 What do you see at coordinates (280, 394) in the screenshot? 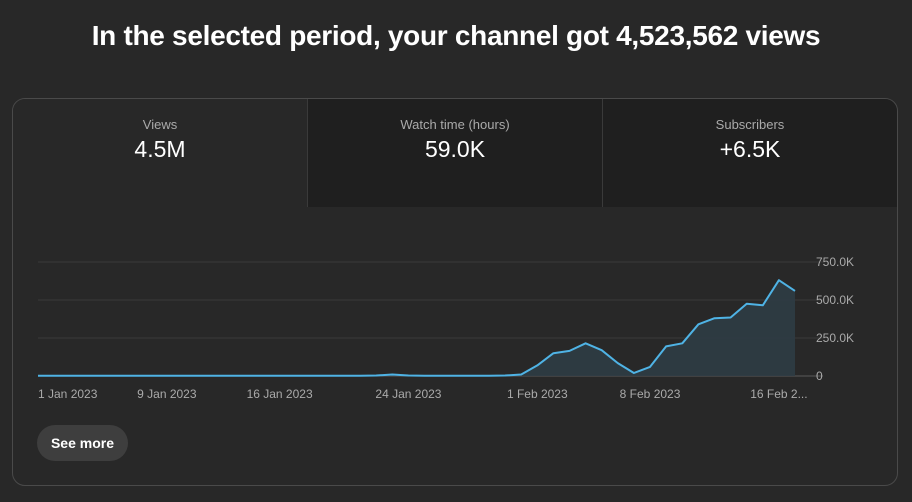
I see `x-tick-label: 16 Jan 2023` at bounding box center [280, 394].